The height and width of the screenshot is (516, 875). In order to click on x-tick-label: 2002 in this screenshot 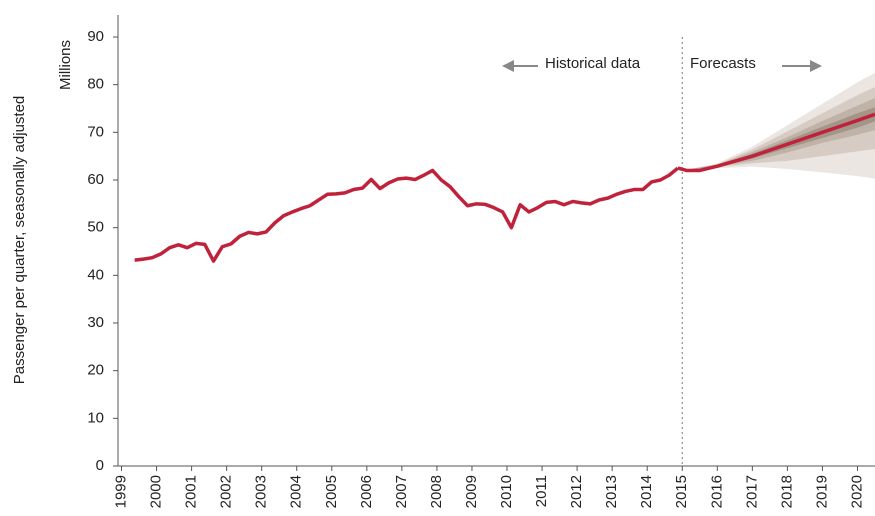, I will do `click(226, 491)`.